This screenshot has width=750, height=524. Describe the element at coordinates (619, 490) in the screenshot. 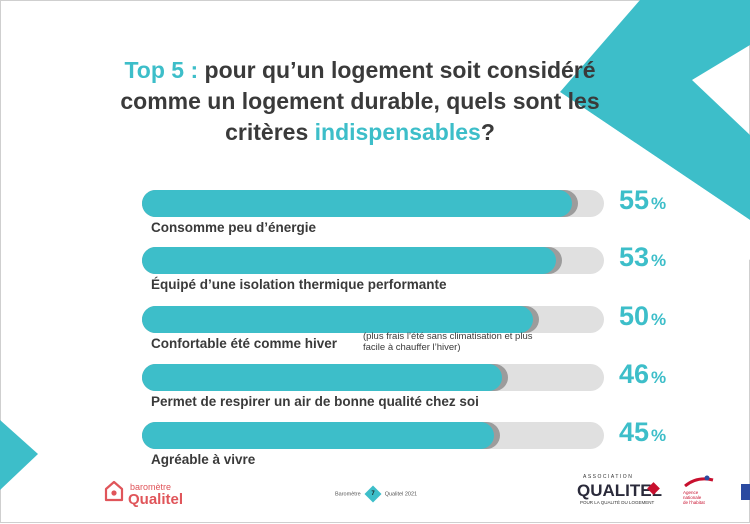

I see `assoc-name: QUALITEL` at that location.